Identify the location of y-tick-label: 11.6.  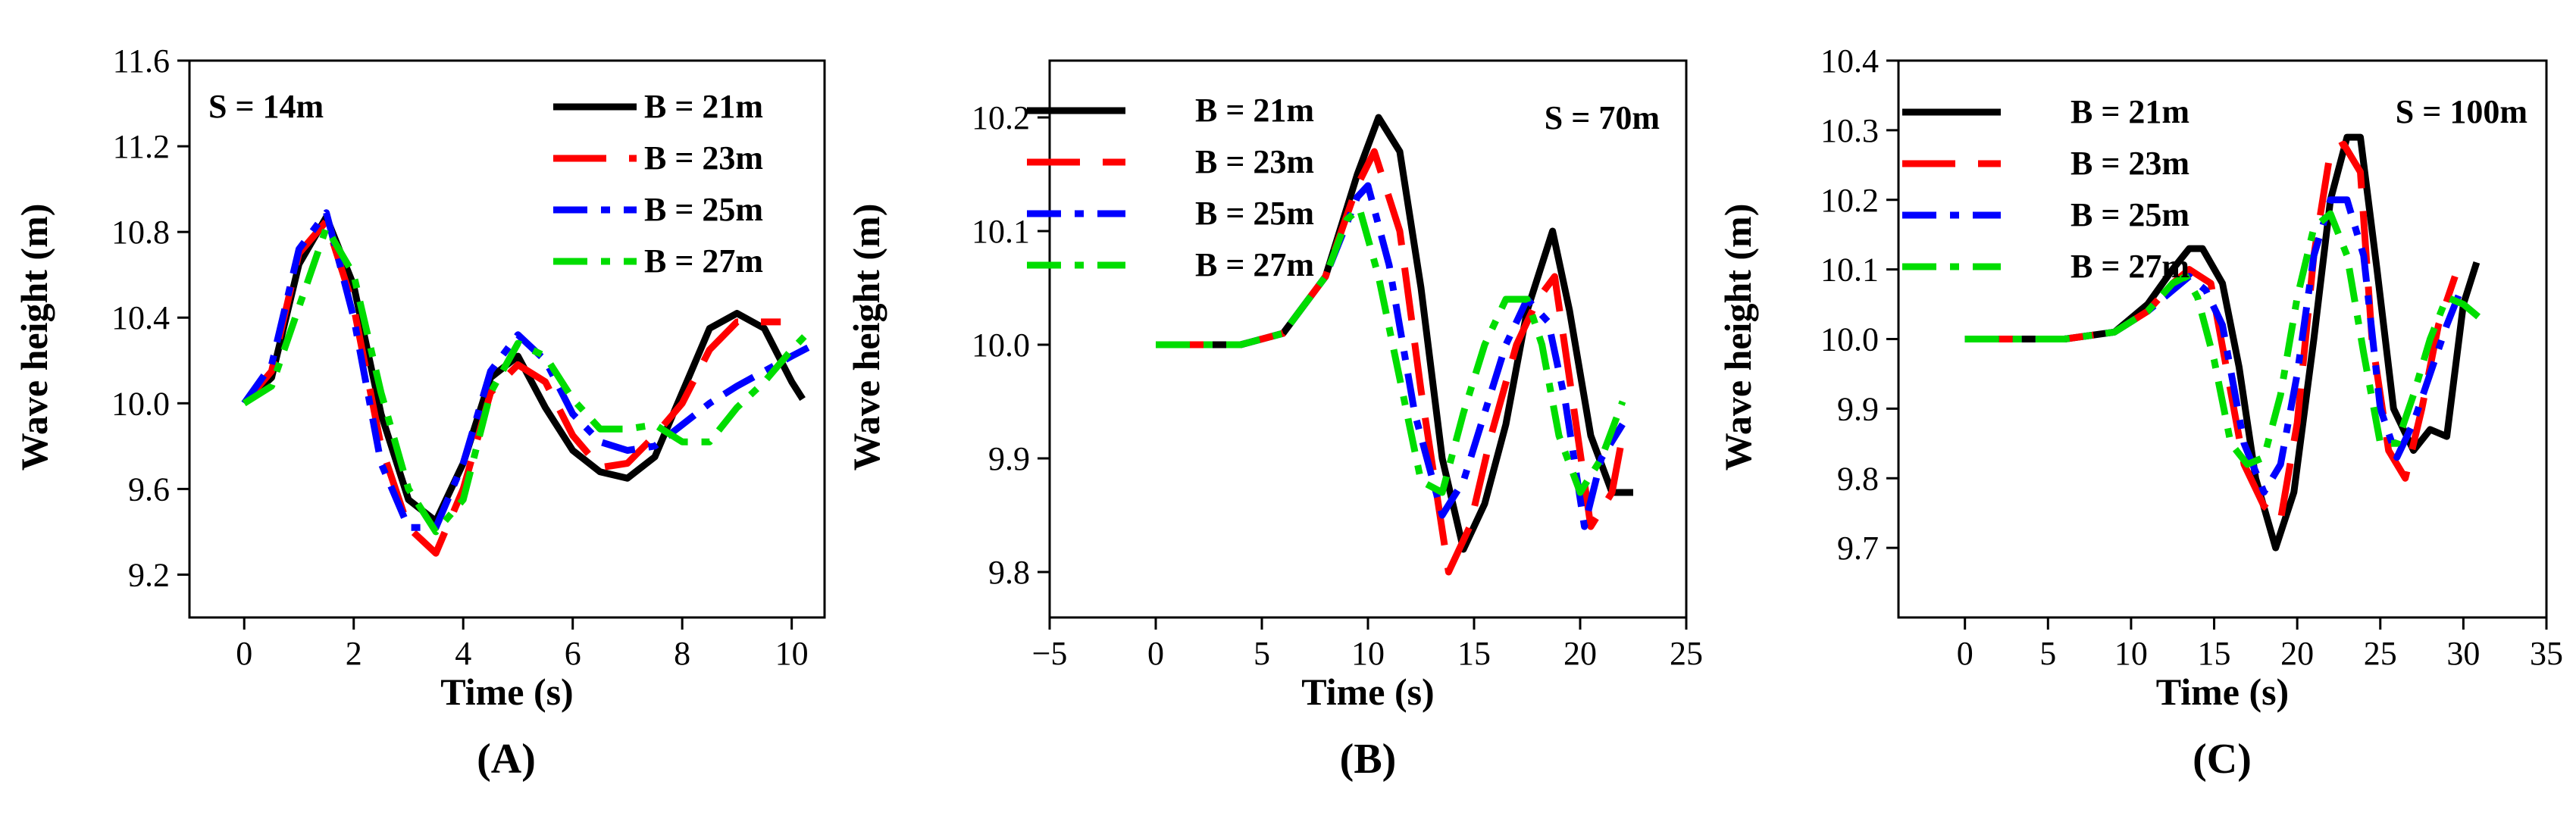
(141, 61).